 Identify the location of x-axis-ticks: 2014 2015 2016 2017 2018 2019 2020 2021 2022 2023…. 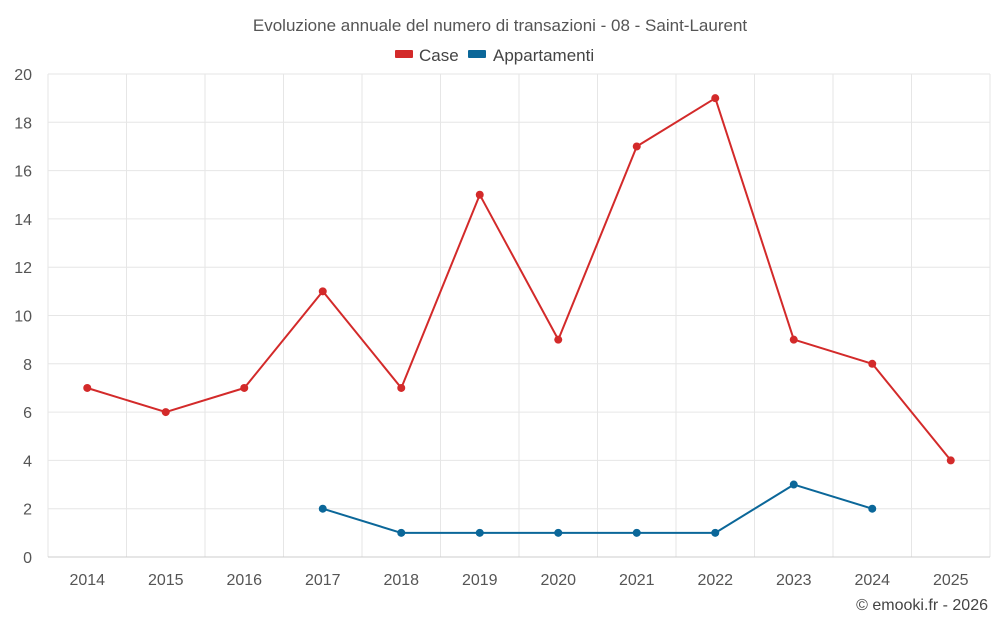
(518, 580).